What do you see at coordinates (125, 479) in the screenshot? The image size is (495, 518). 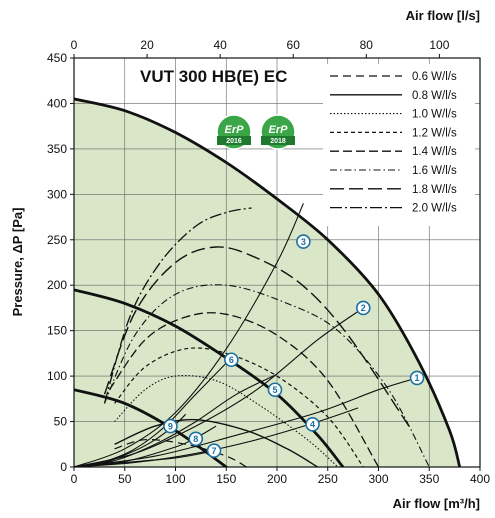 I see `x-tick-label: 50` at bounding box center [125, 479].